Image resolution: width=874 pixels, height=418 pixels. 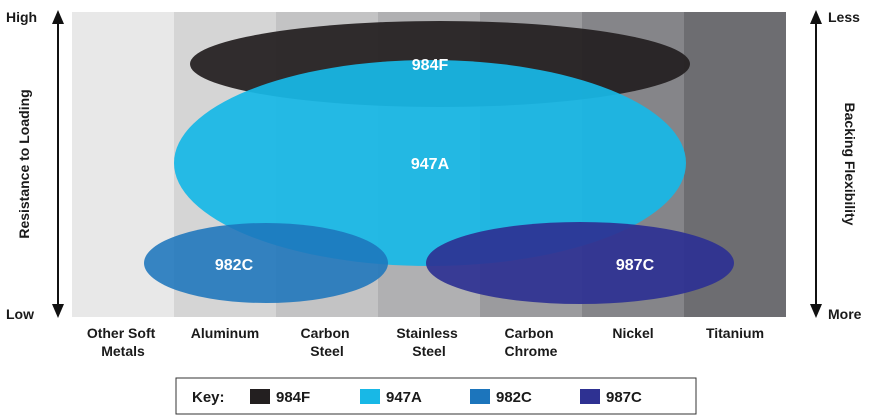 I want to click on right-axis: Less More Backing Flexibility, so click(x=836, y=165).